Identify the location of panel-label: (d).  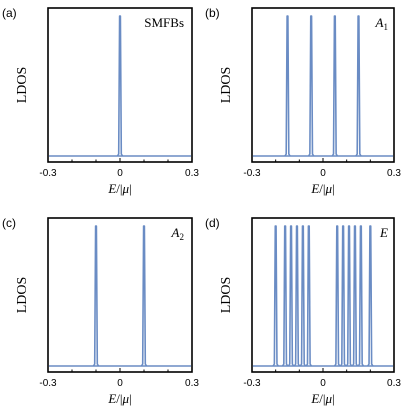
(212, 223).